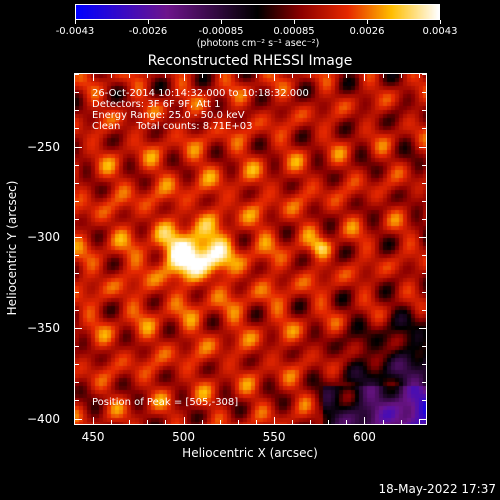 The image size is (500, 500). Describe the element at coordinates (156, 104) in the screenshot. I see `detectors-text: Detectors: 3F 6F 9F, Att 1` at that location.